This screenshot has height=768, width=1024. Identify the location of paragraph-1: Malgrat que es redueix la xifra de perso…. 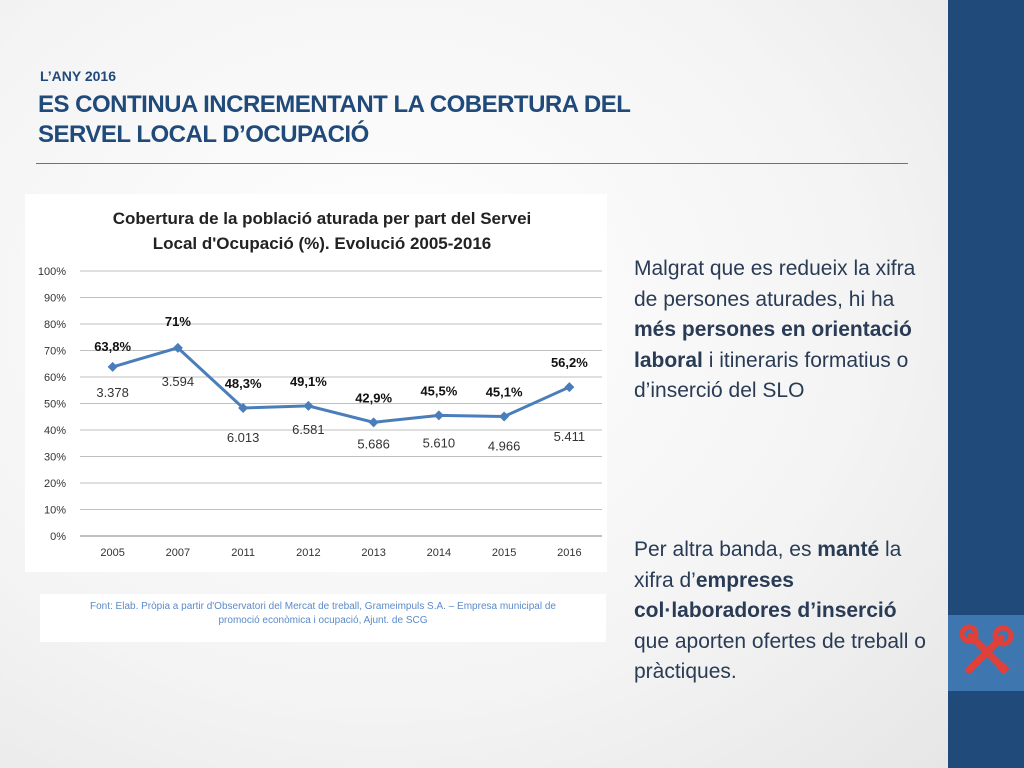
(784, 330).